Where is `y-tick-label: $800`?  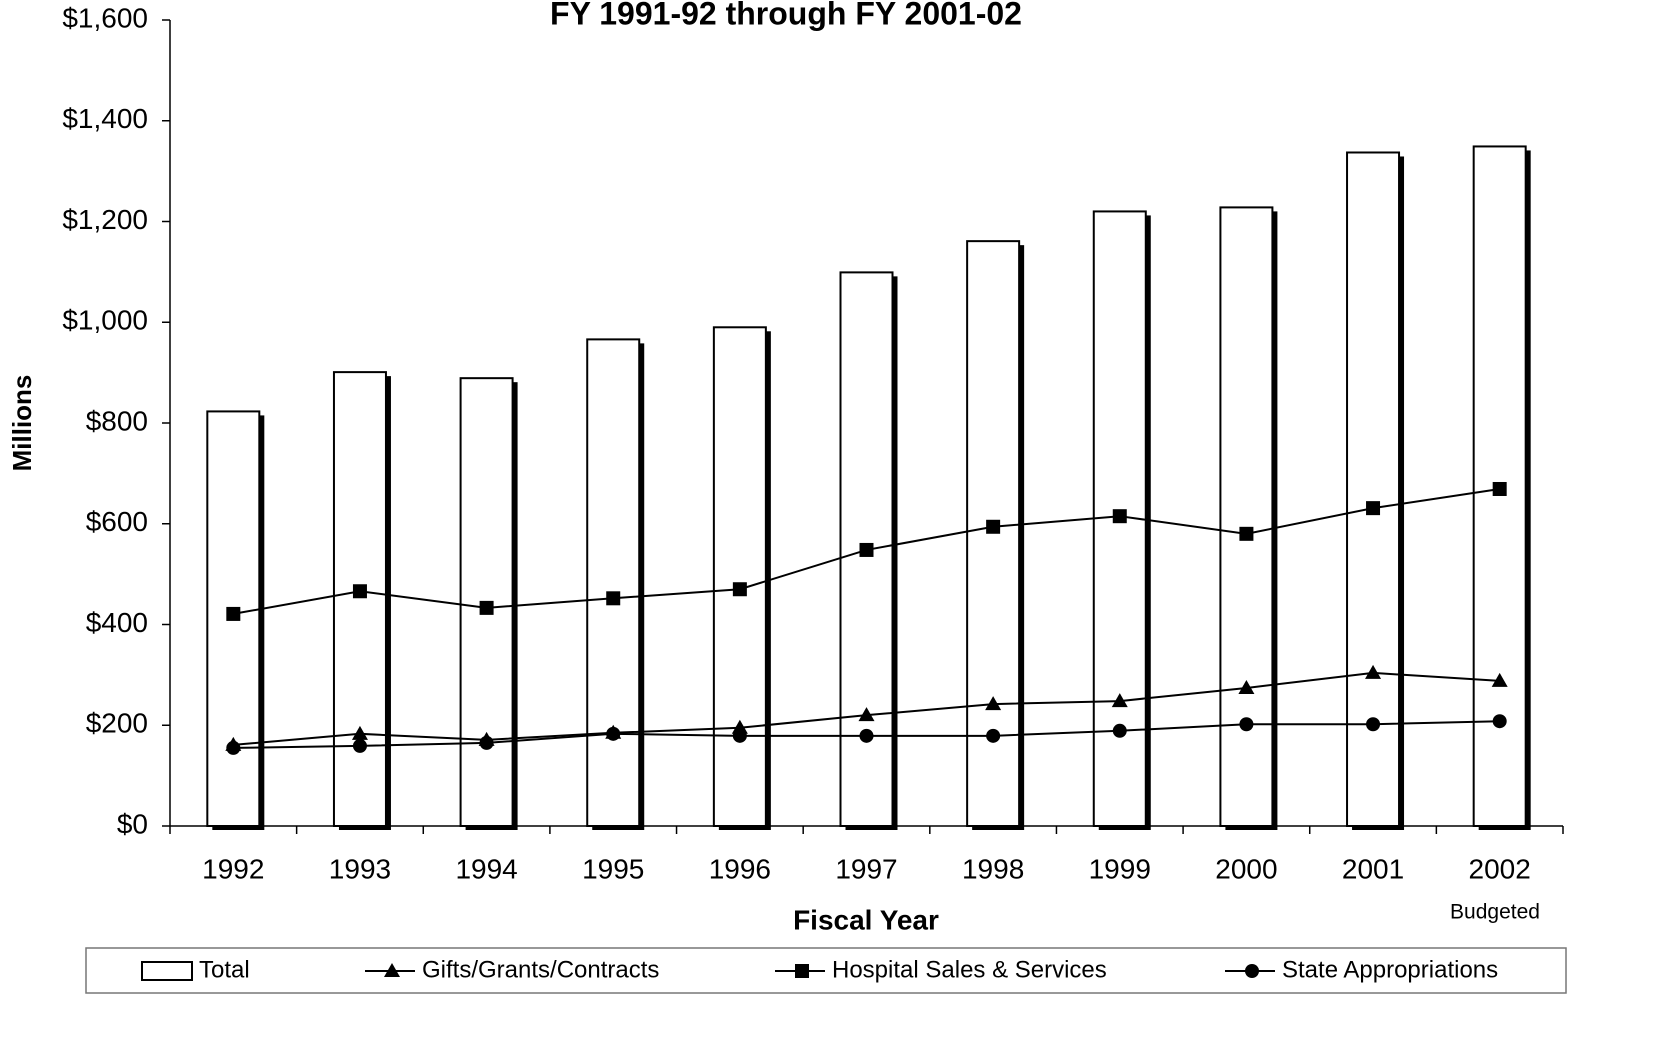
y-tick-label: $800 is located at coordinates (117, 420).